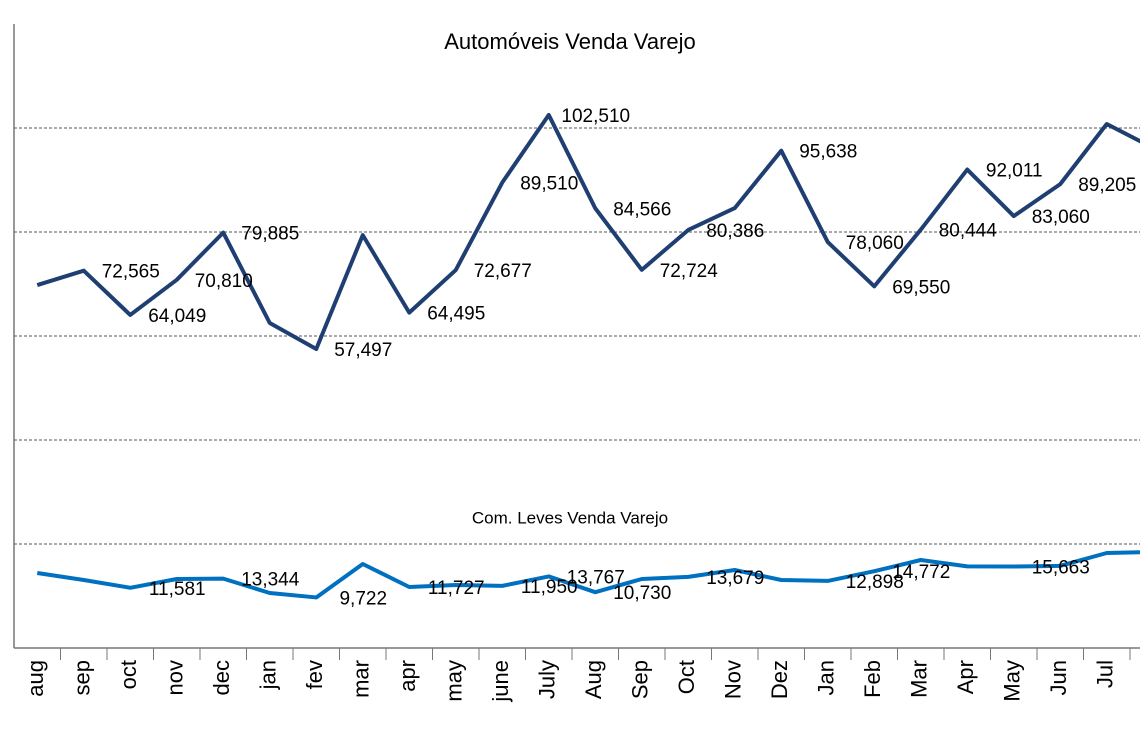 This screenshot has height=742, width=1140. What do you see at coordinates (921, 572) in the screenshot?
I see `data-label: 14,772` at bounding box center [921, 572].